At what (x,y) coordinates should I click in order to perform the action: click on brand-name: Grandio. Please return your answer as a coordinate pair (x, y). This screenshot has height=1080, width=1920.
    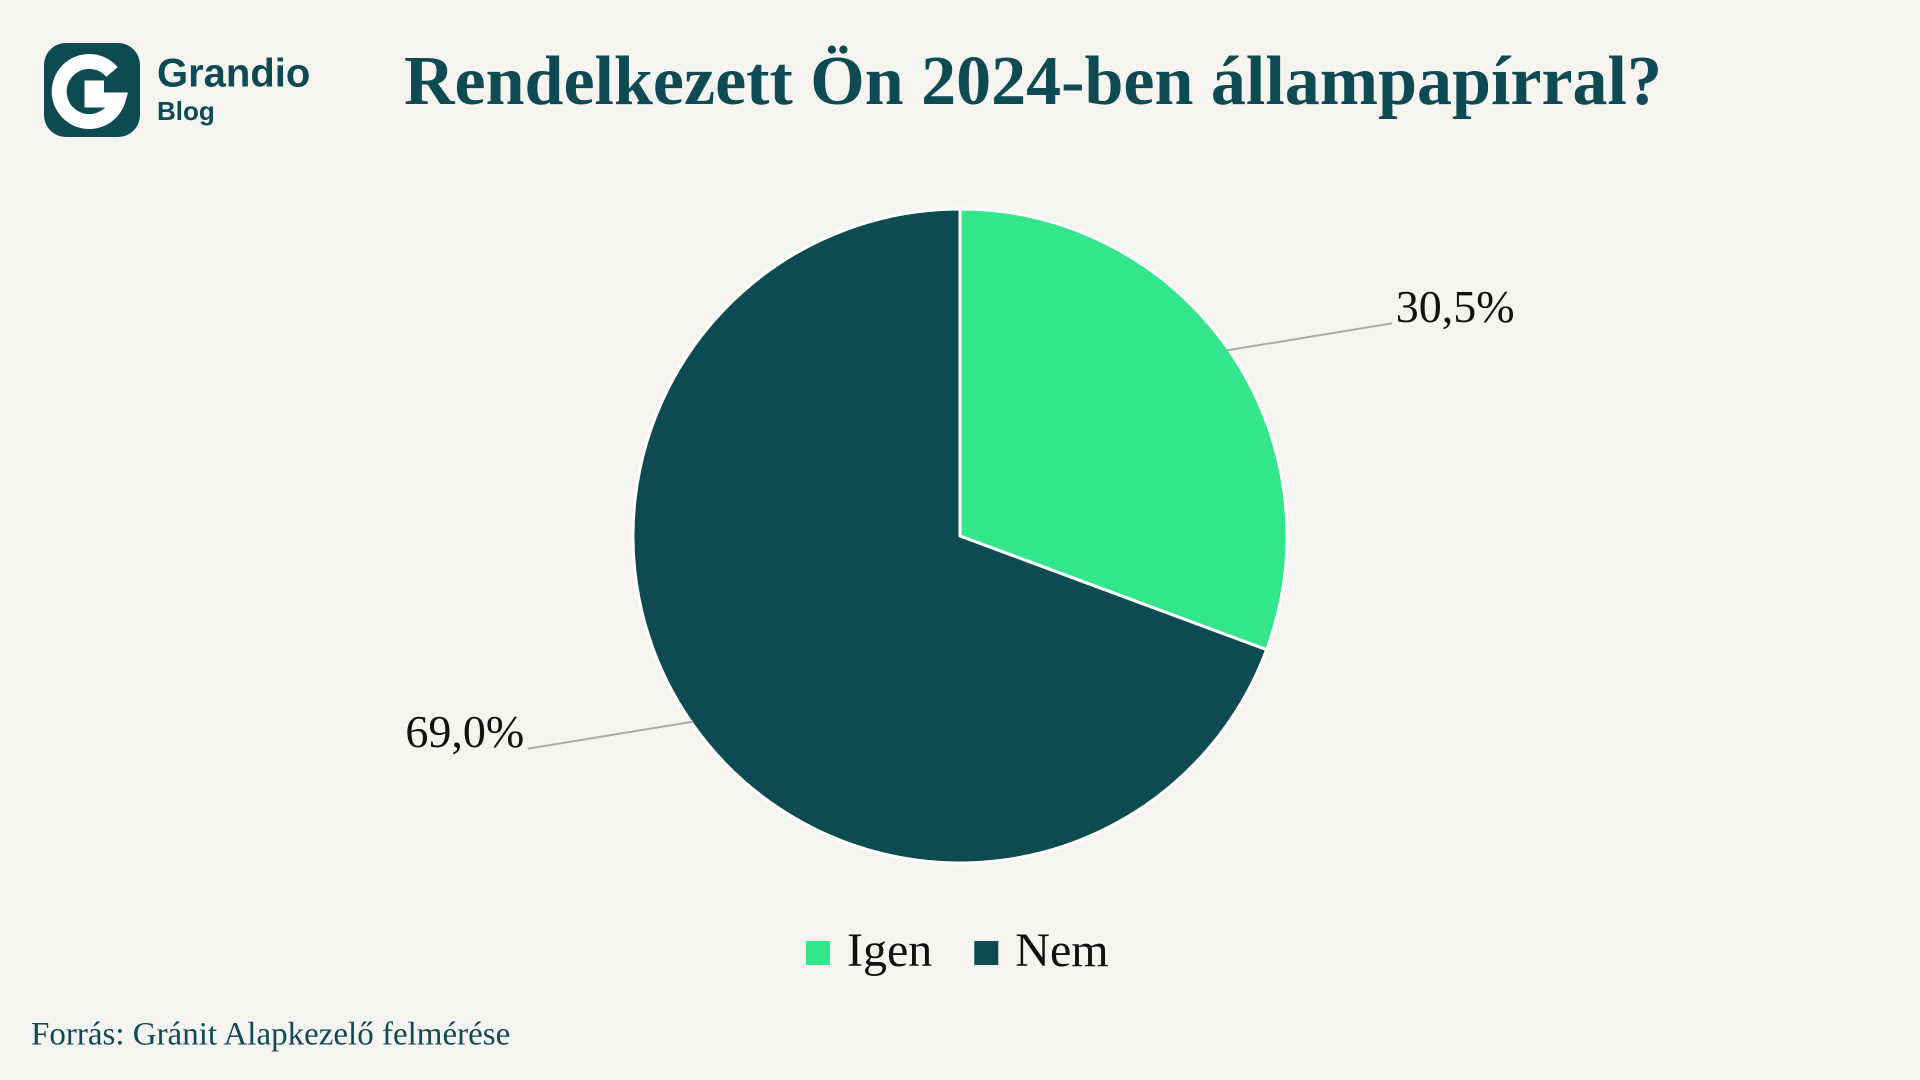
    Looking at the image, I should click on (233, 74).